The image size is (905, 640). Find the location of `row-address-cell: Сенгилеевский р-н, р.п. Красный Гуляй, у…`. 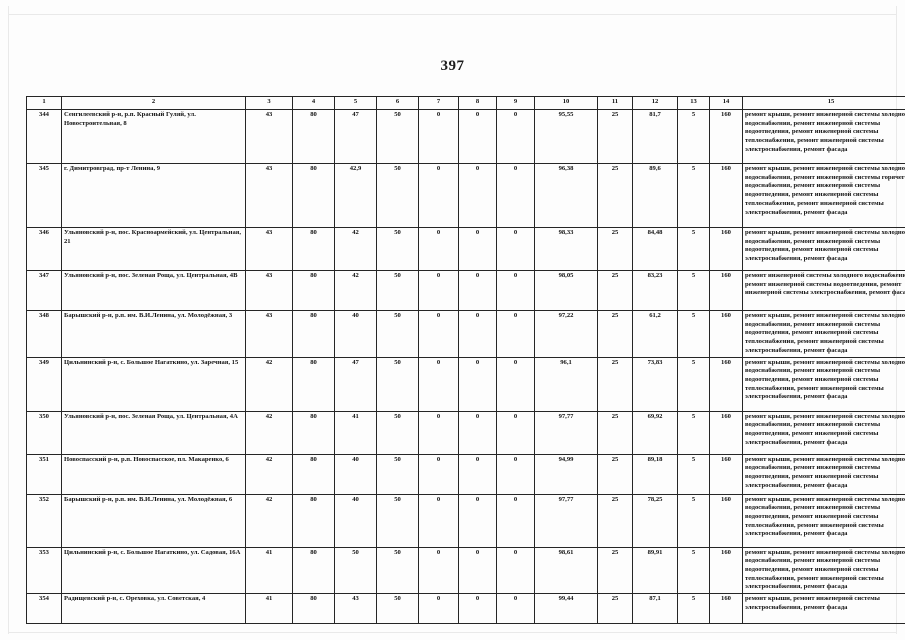

row-address-cell: Сенгилеевский р-н, р.п. Красный Гуляй, у… is located at coordinates (153, 136).